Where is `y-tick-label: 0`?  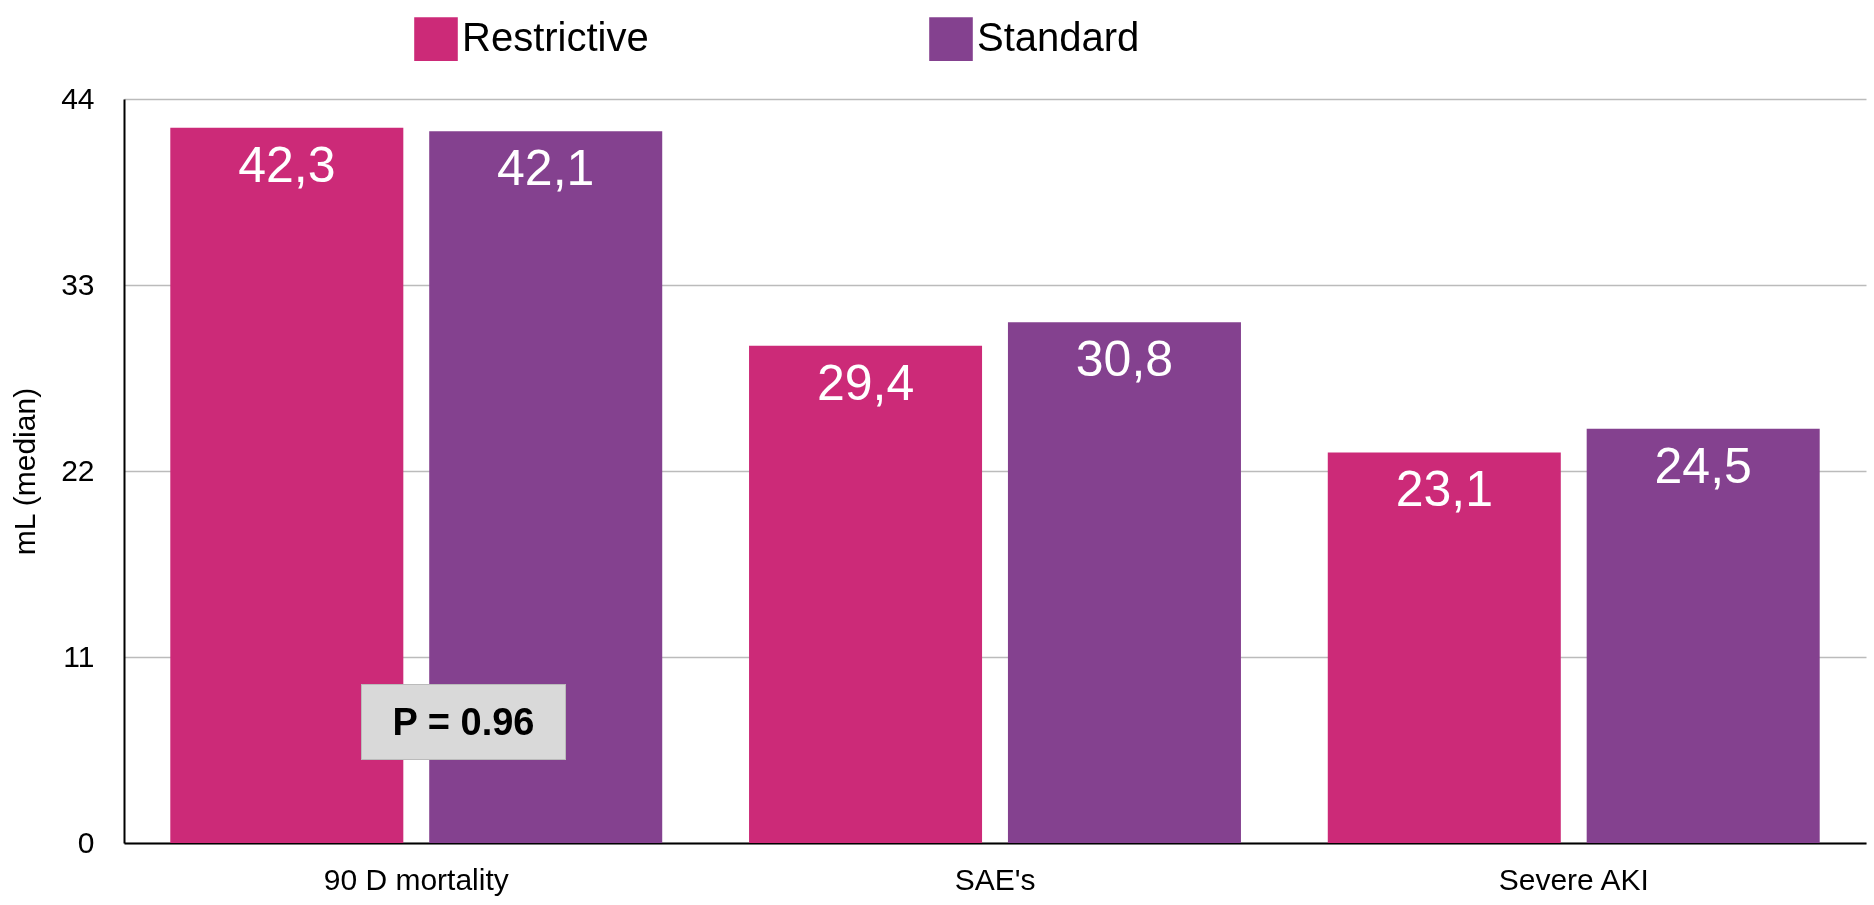
y-tick-label: 0 is located at coordinates (86, 842).